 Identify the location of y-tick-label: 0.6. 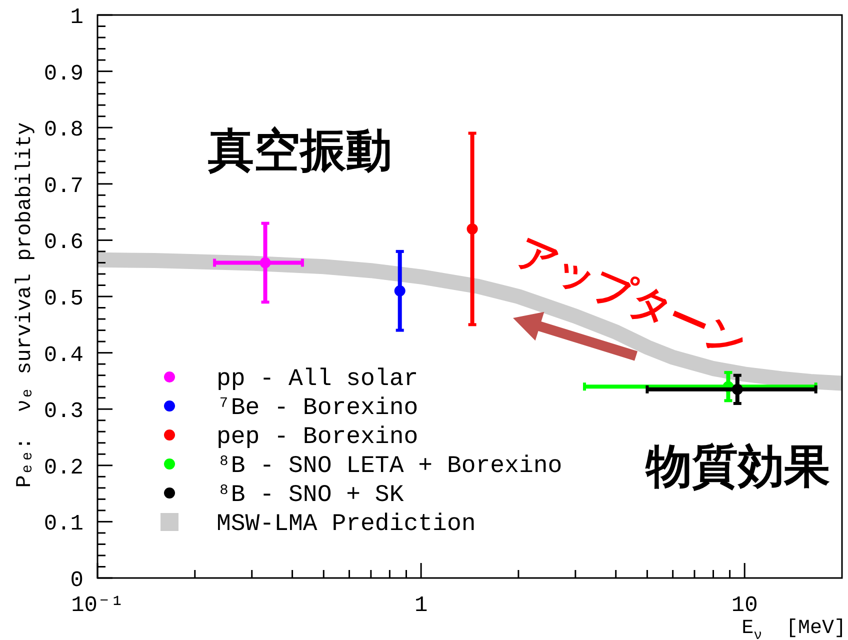
(64, 243).